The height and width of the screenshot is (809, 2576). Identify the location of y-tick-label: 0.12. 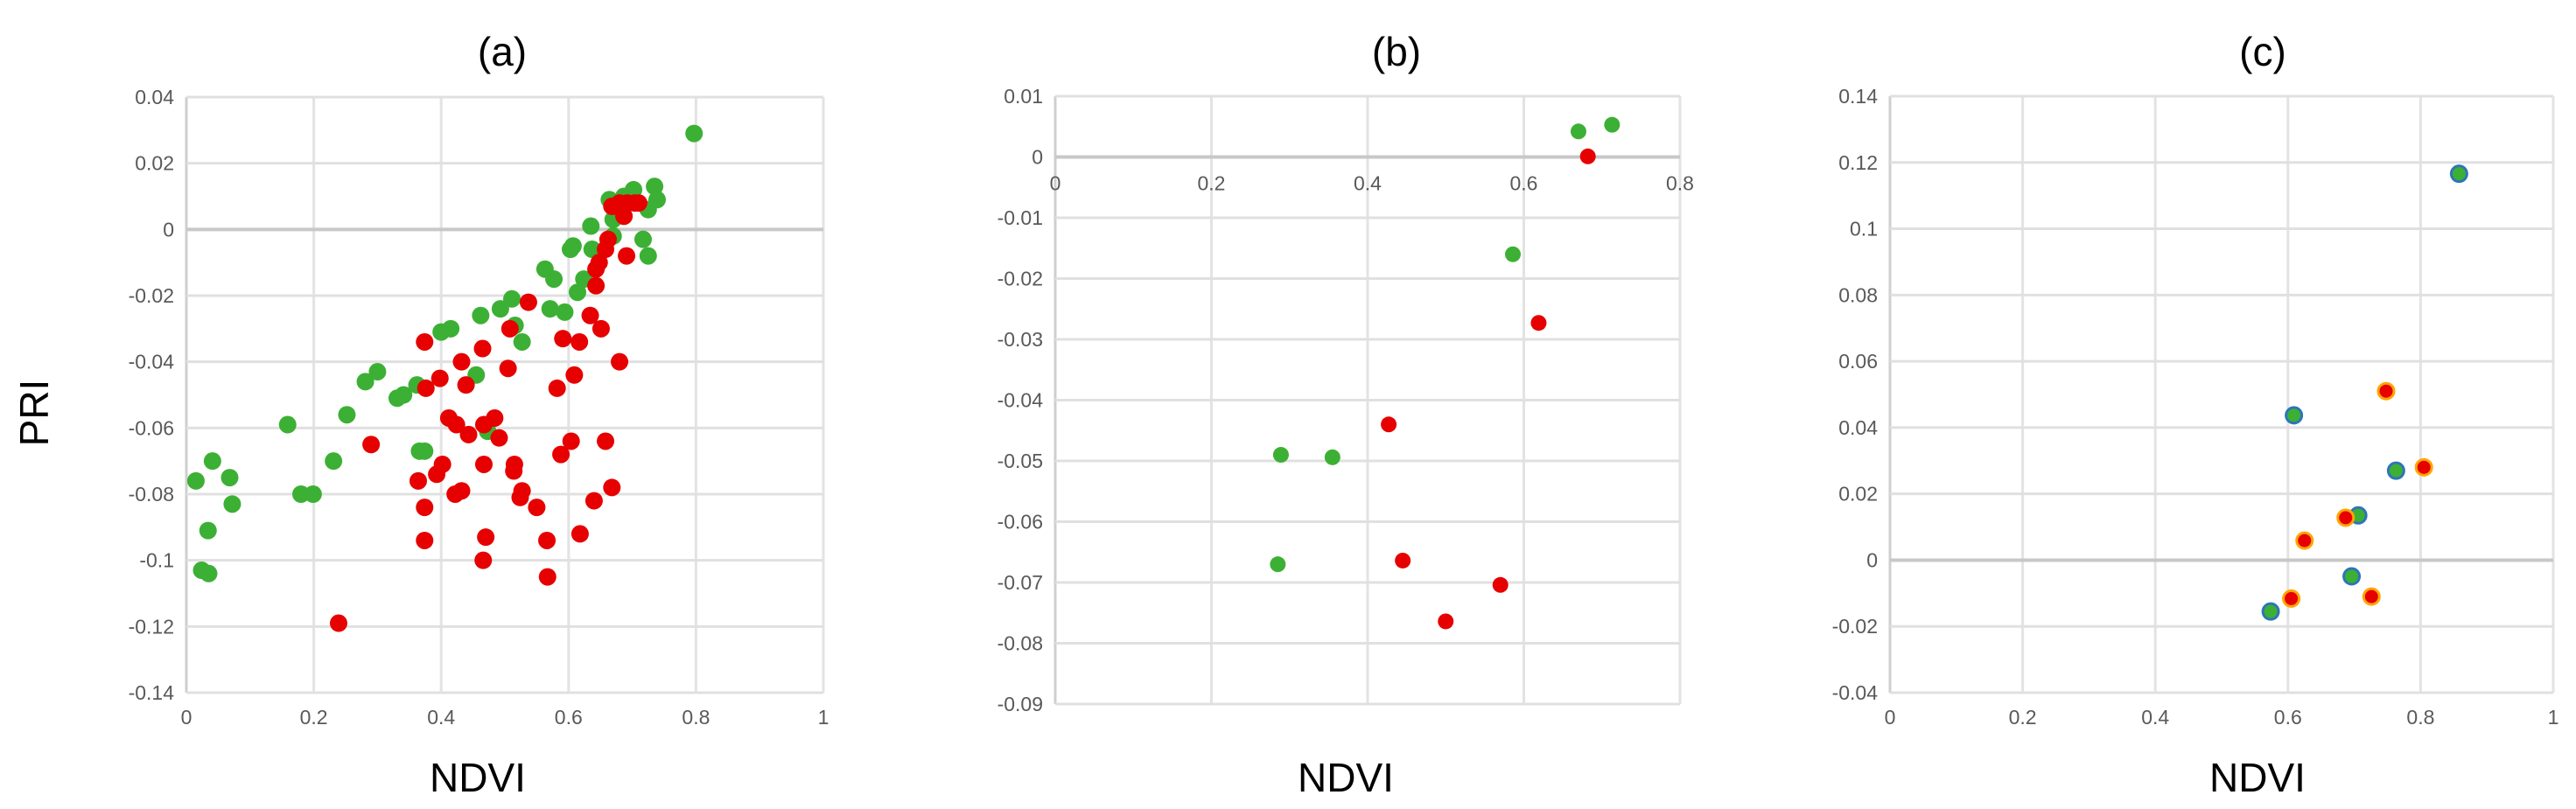
(1858, 162).